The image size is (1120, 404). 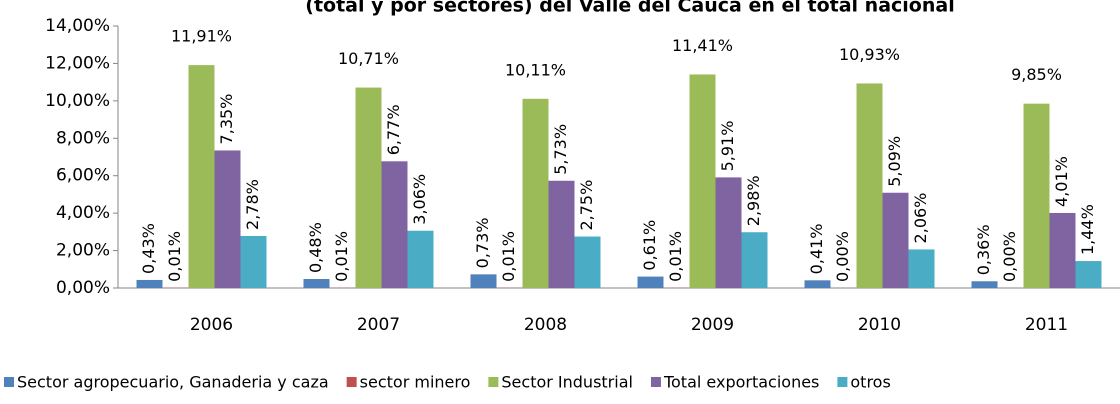 What do you see at coordinates (226, 119) in the screenshot?
I see `data-label: 7,35%` at bounding box center [226, 119].